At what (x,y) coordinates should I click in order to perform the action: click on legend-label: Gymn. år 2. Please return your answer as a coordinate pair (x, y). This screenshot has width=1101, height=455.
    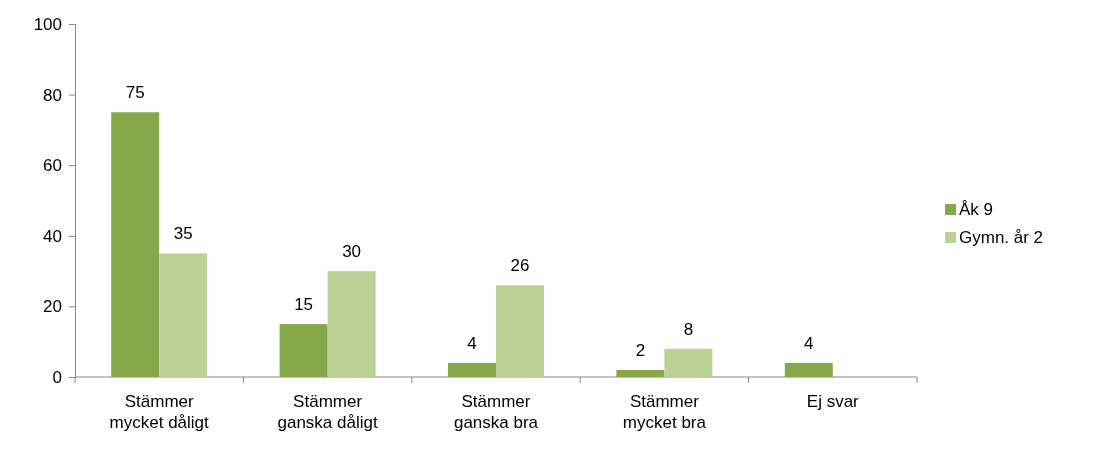
    Looking at the image, I should click on (1001, 237).